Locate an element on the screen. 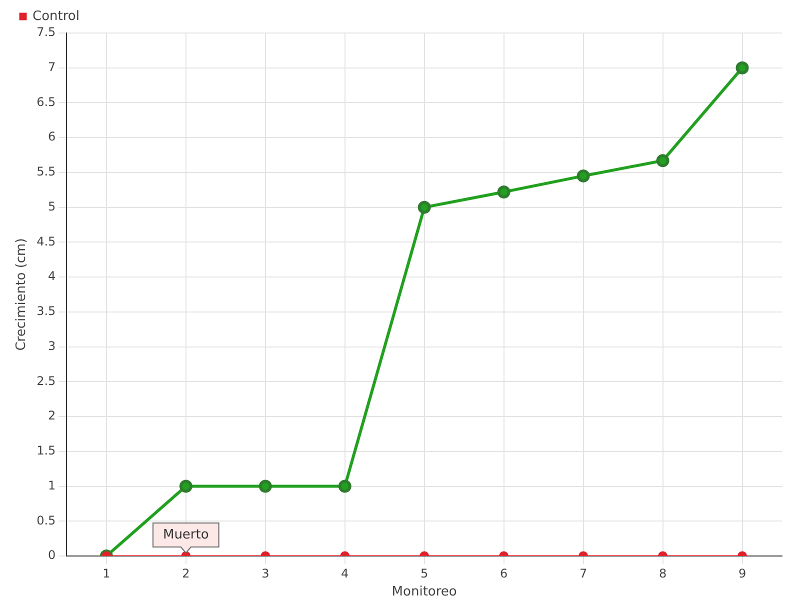 The height and width of the screenshot is (600, 800). x-tick-label: 5 is located at coordinates (424, 573).